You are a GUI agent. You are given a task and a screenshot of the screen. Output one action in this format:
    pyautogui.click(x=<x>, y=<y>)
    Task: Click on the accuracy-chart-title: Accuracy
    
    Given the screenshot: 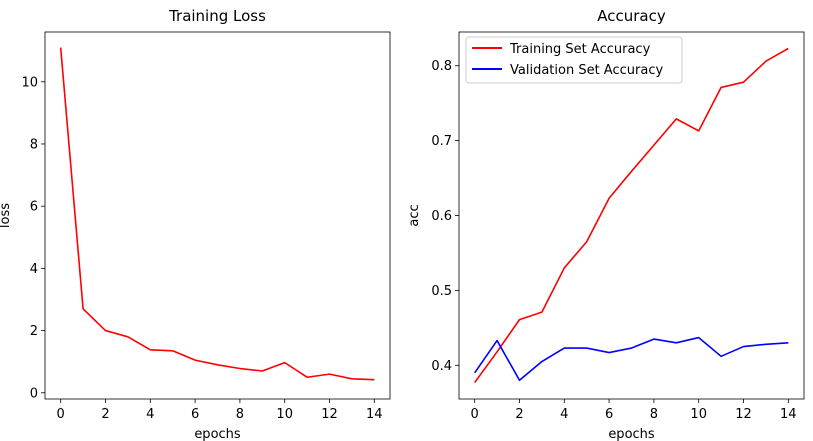 What is the action you would take?
    pyautogui.click(x=631, y=16)
    